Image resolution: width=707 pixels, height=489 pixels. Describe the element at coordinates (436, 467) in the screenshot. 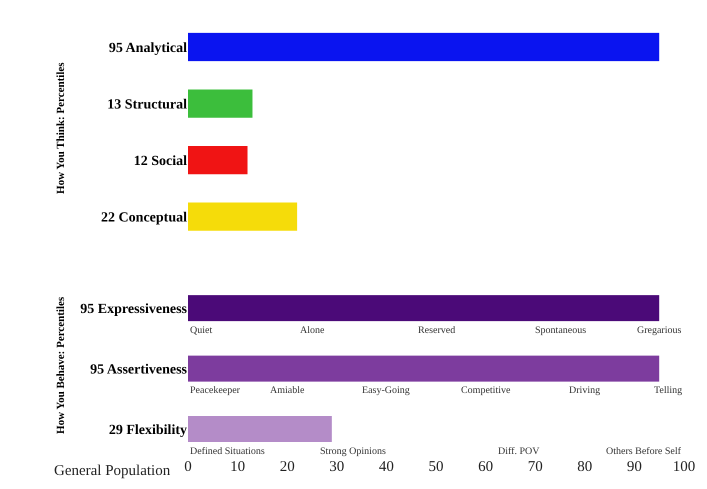

I see `x-tick-label: 50` at that location.